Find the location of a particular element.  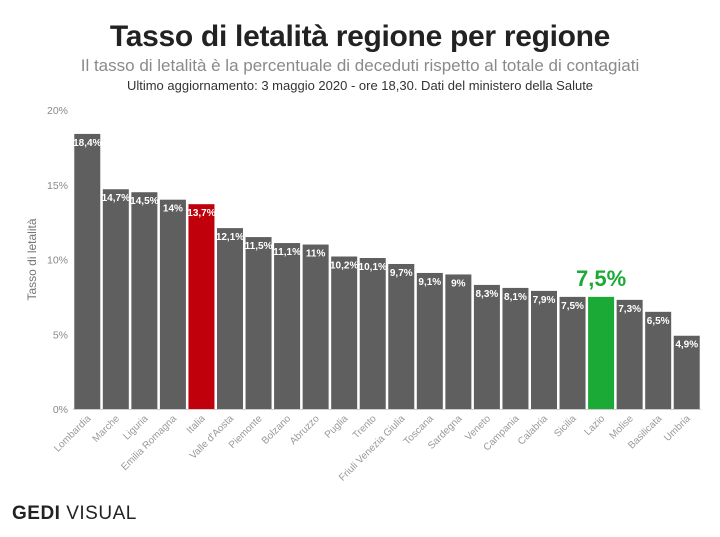

data-label: 10,2% is located at coordinates (344, 266).